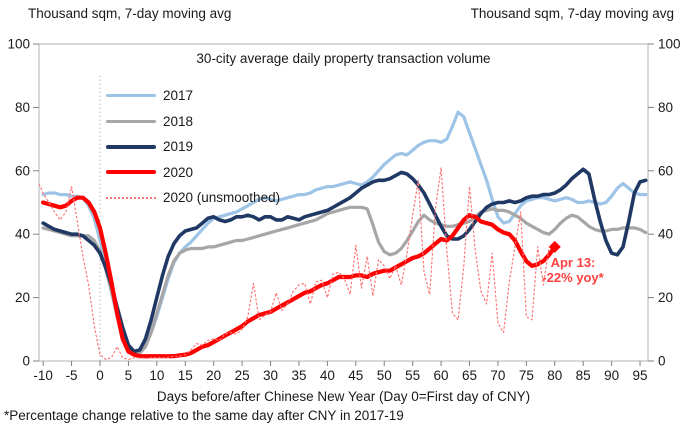 Image resolution: width=700 pixels, height=438 pixels. What do you see at coordinates (72, 375) in the screenshot?
I see `x-tick-label: -5` at bounding box center [72, 375].